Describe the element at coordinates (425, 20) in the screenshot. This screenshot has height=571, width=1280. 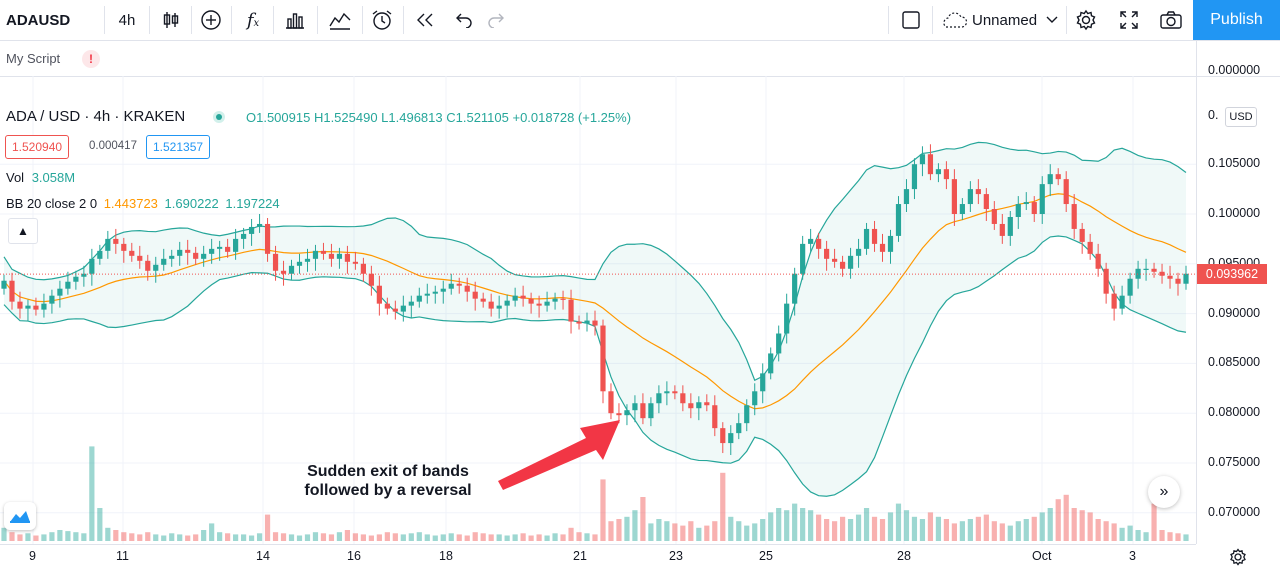
I see `replay-button` at that location.